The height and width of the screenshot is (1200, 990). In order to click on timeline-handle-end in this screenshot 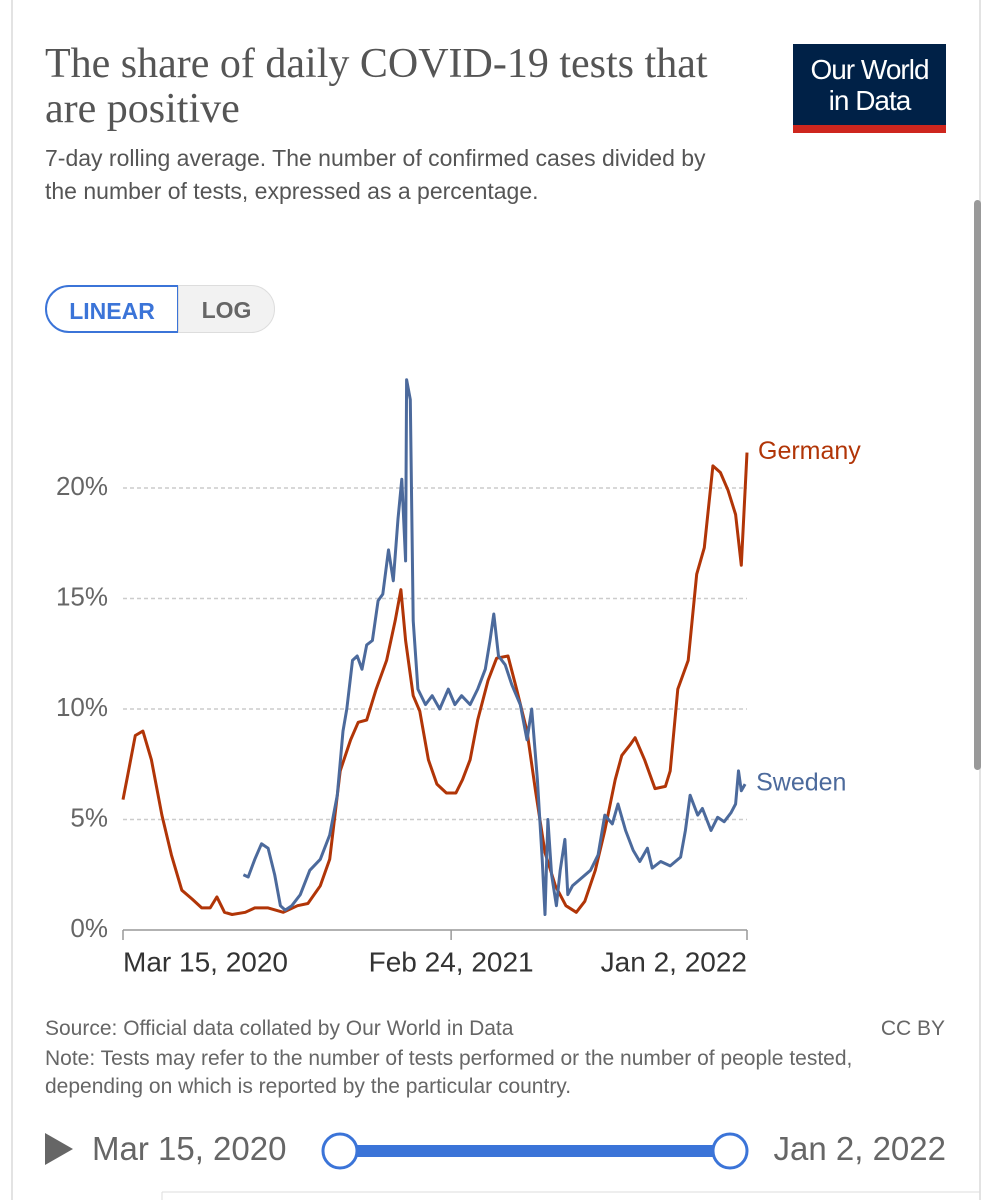, I will do `click(730, 1151)`.